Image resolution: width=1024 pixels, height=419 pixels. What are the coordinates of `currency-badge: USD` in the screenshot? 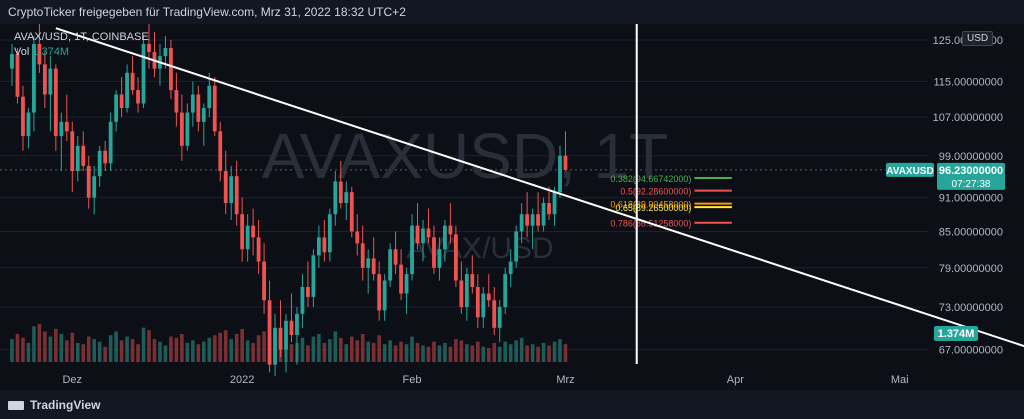 It's located at (978, 38).